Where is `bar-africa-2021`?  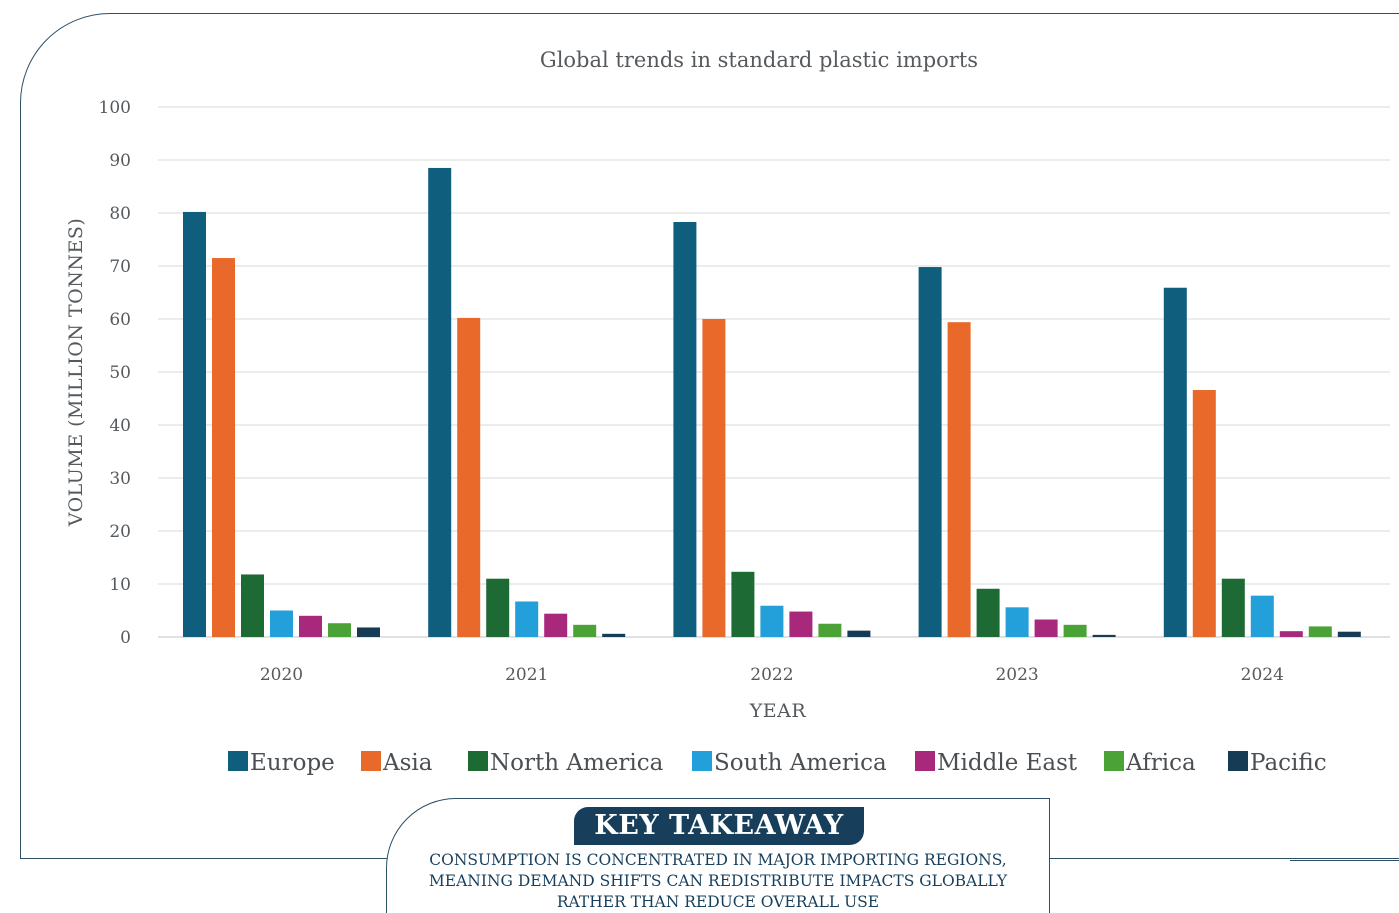 bar-africa-2021 is located at coordinates (585, 630).